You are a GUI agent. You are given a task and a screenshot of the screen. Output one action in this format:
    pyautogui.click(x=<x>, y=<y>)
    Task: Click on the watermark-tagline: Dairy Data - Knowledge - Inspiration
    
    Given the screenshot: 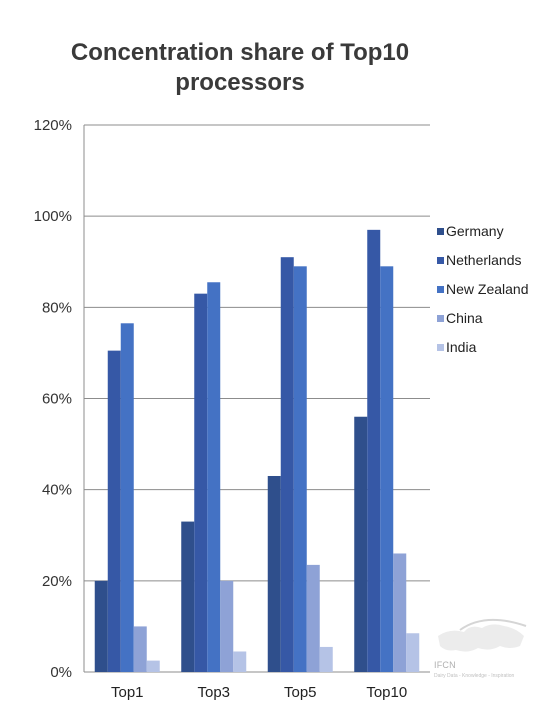 What is the action you would take?
    pyautogui.click(x=474, y=676)
    